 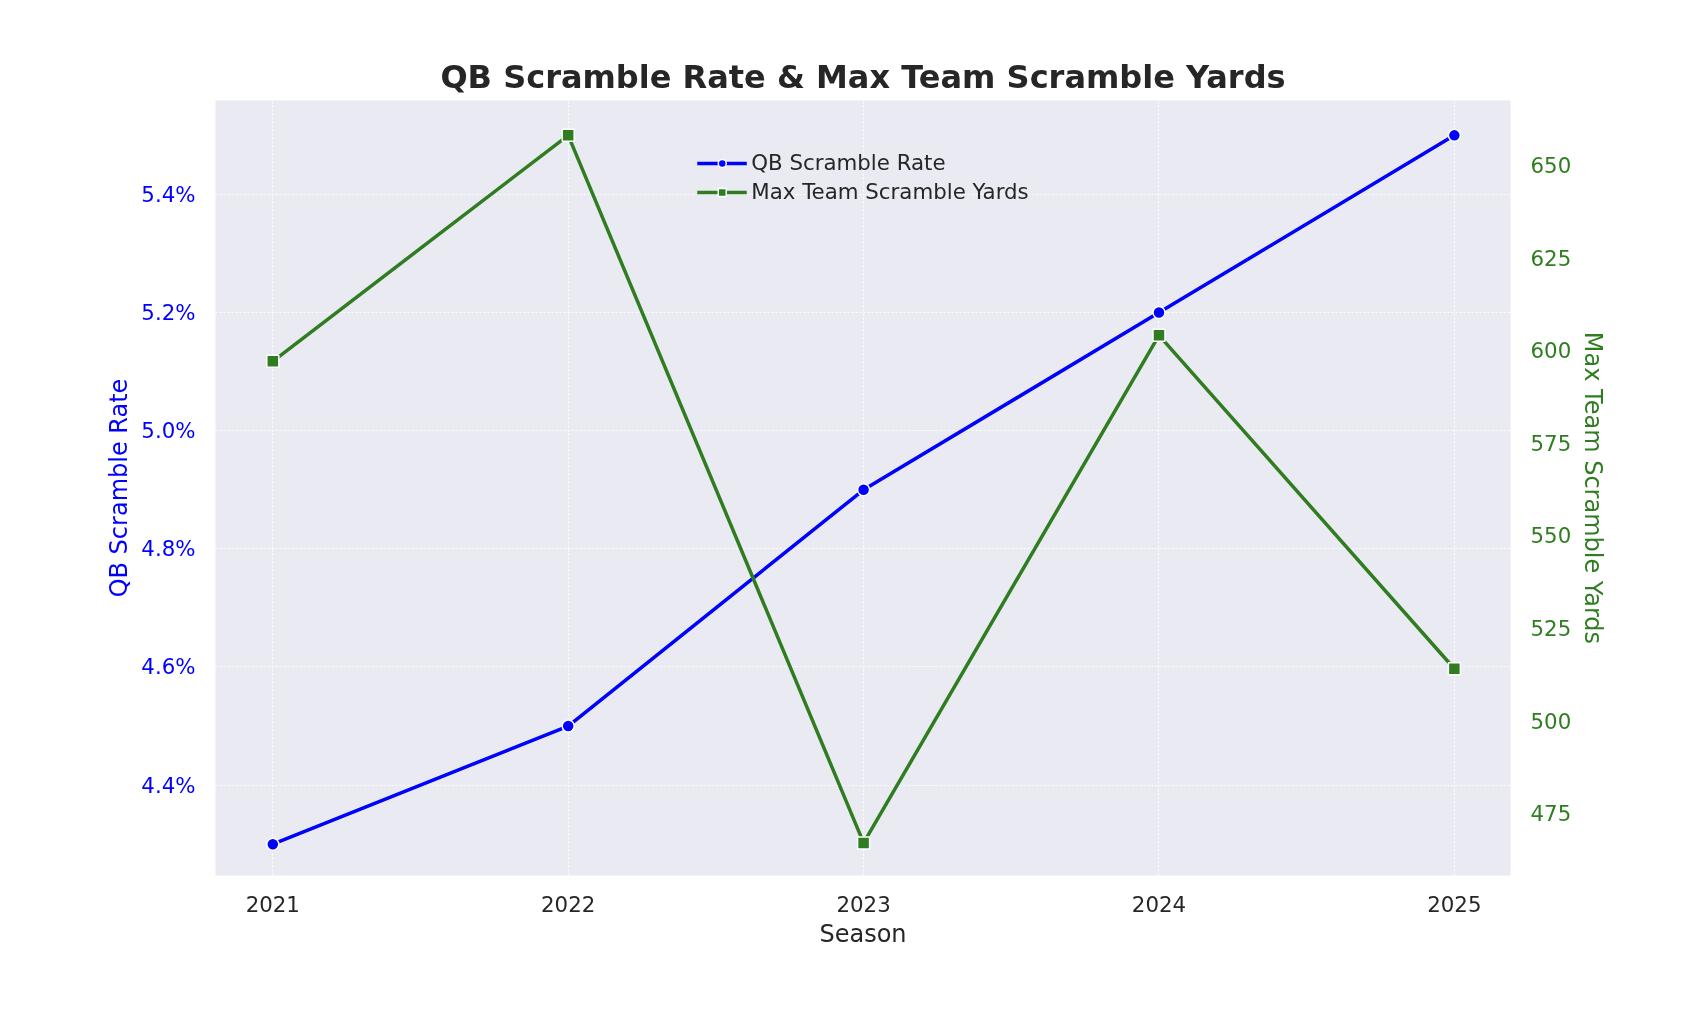 I want to click on x-tick-label: 2025, so click(x=1454, y=904).